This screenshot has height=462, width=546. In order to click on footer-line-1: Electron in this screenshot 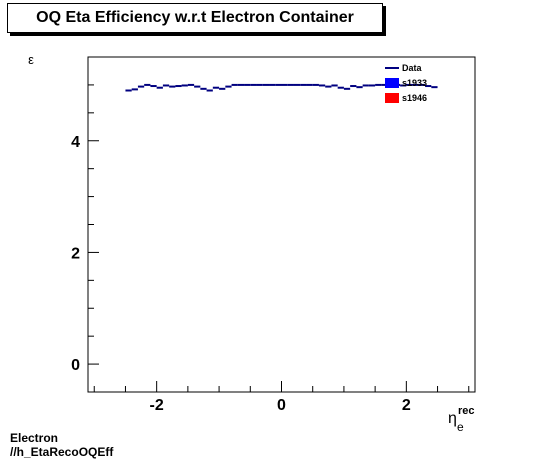, I will do `click(34, 438)`.